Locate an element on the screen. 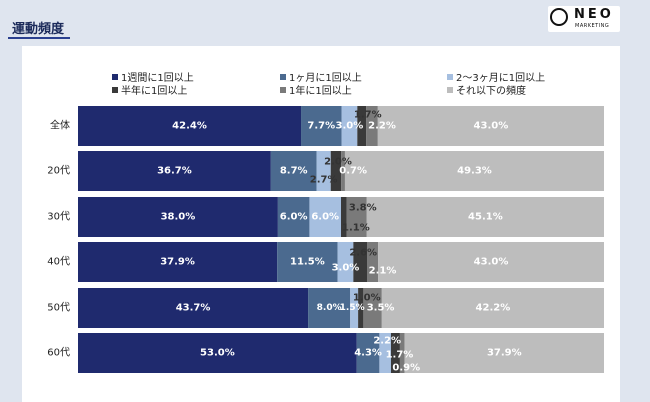 Image resolution: width=650 pixels, height=402 pixels. data-label: 45.1% is located at coordinates (485, 217).